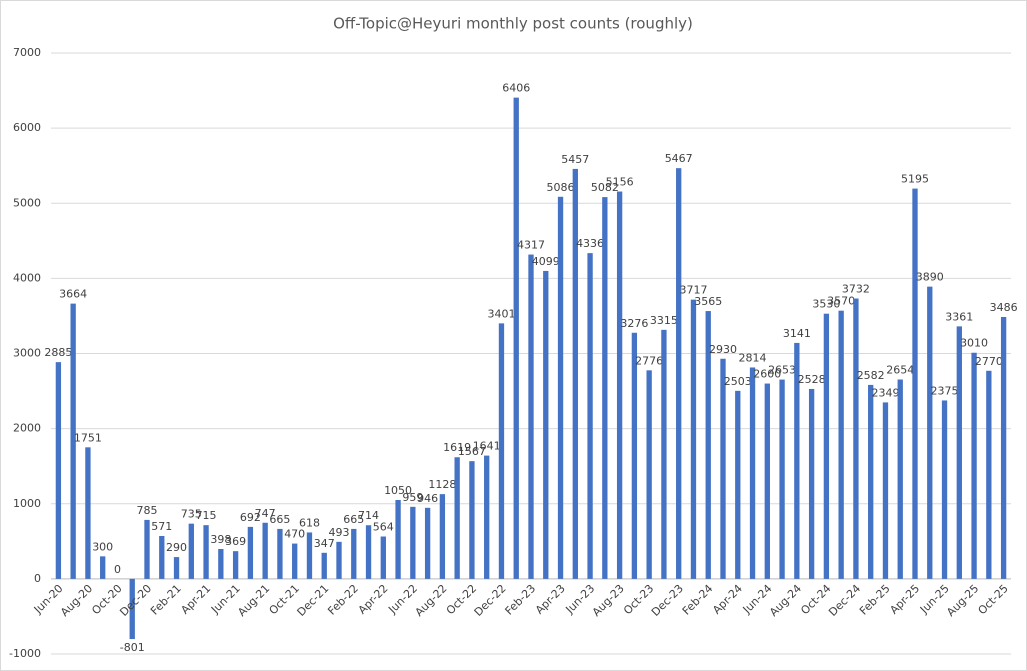 The width and height of the screenshot is (1027, 671). What do you see at coordinates (605, 187) in the screenshot?
I see `value-label: 5082` at bounding box center [605, 187].